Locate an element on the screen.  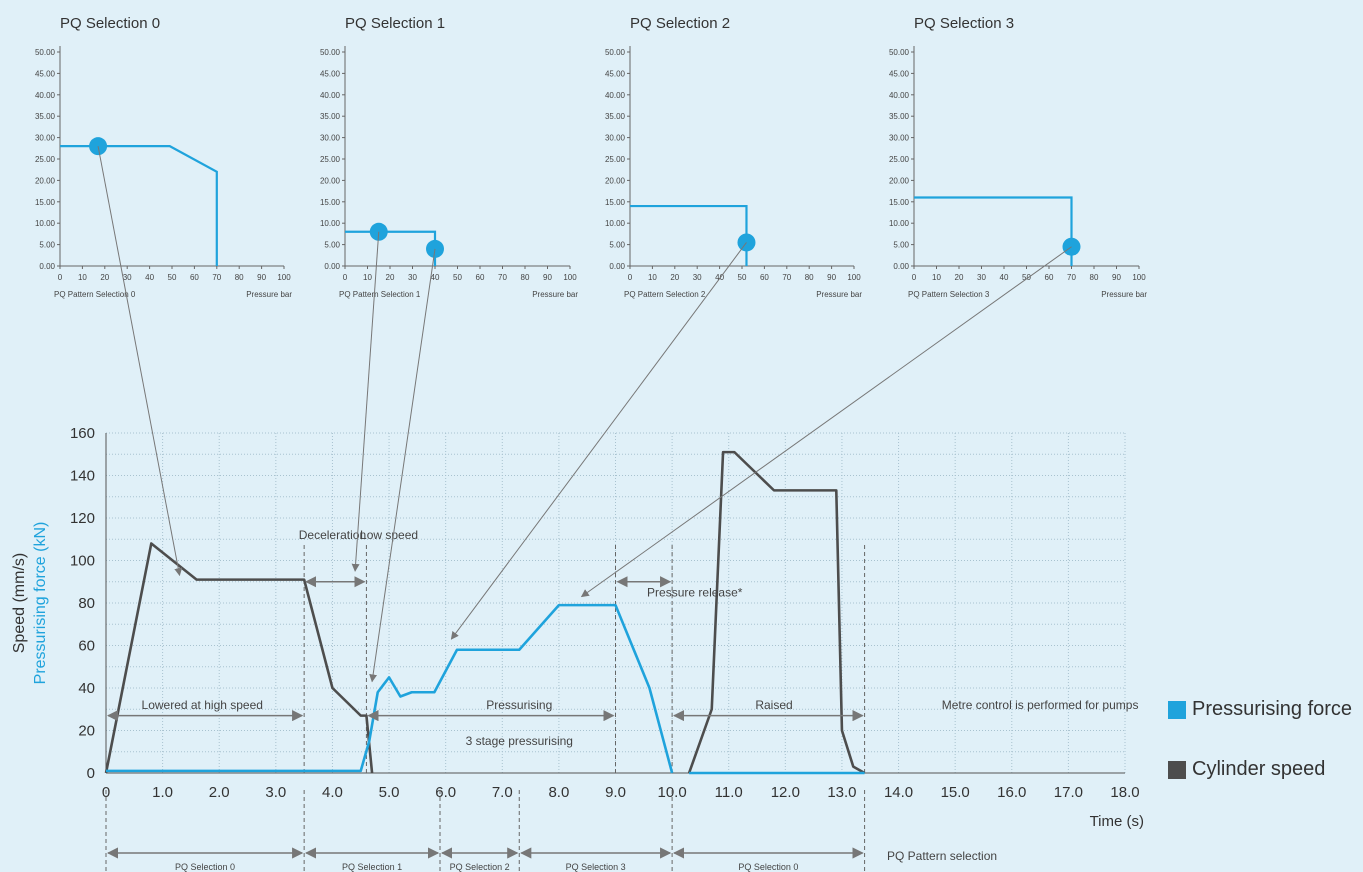
x-tick-label: 18.0 is located at coordinates (1124, 792).